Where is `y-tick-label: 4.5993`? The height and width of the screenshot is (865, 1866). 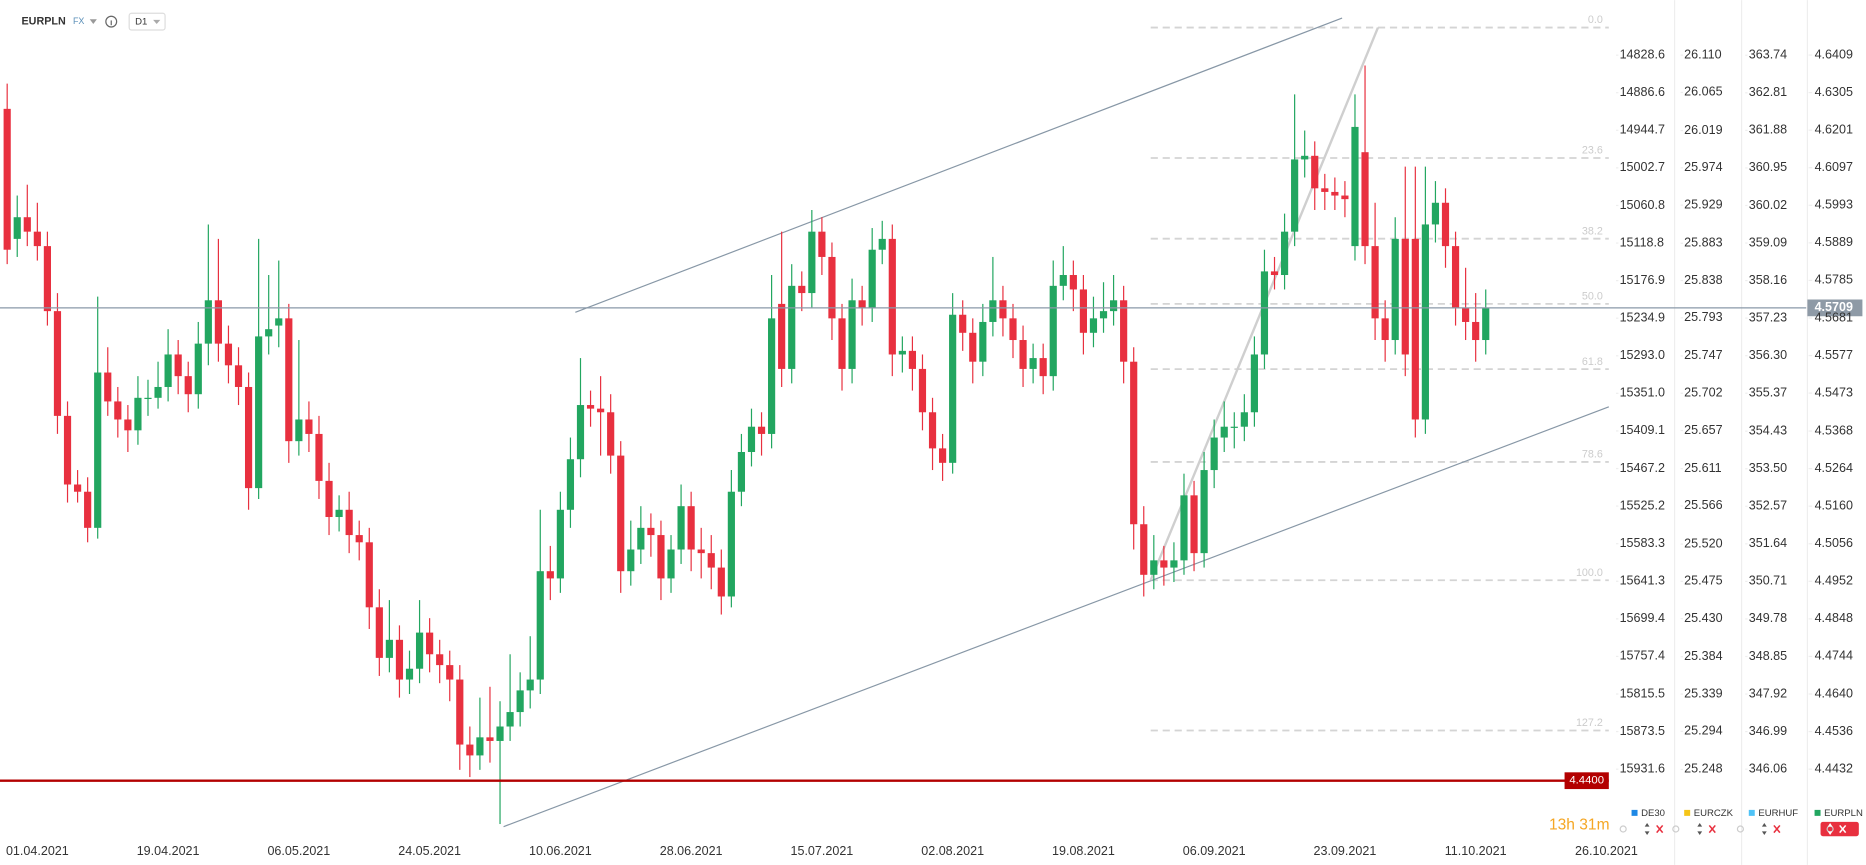
y-tick-label: 4.5993 is located at coordinates (1834, 205).